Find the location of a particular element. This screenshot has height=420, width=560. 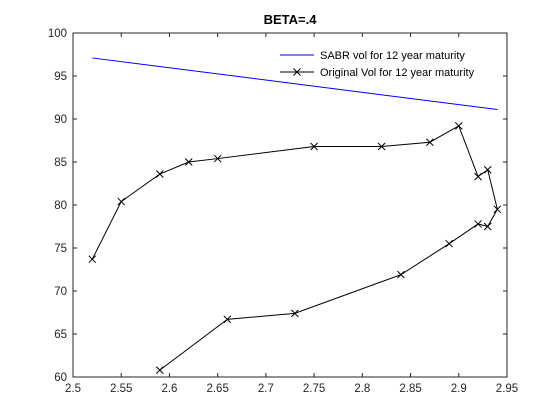

x-tick-label: 2.75 is located at coordinates (314, 389).